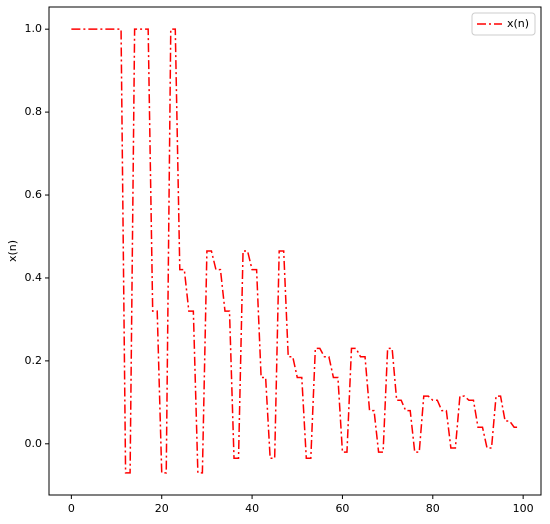 The image size is (550, 524). What do you see at coordinates (34, 360) in the screenshot?
I see `y-tick-label: 0.2` at bounding box center [34, 360].